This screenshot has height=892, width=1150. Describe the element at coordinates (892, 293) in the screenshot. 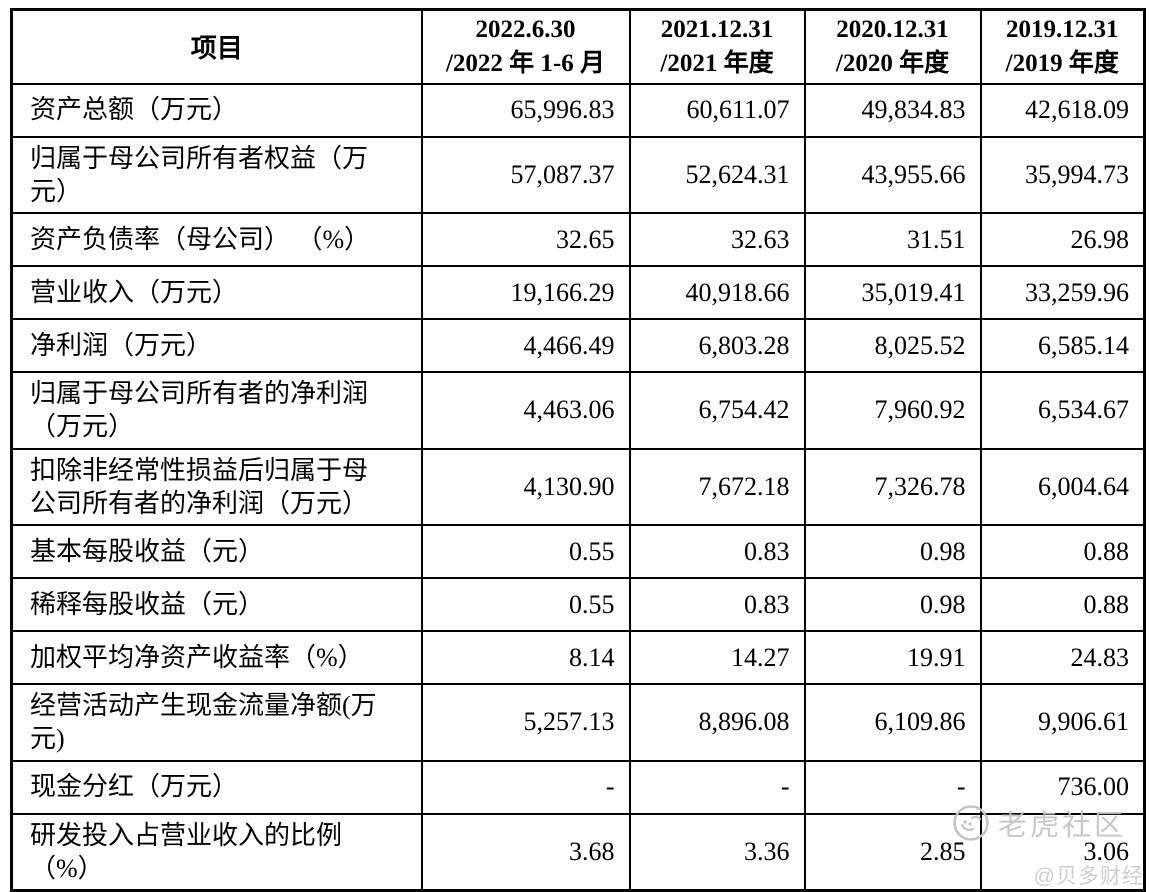

I see `cell-value: 35,019.41` at that location.